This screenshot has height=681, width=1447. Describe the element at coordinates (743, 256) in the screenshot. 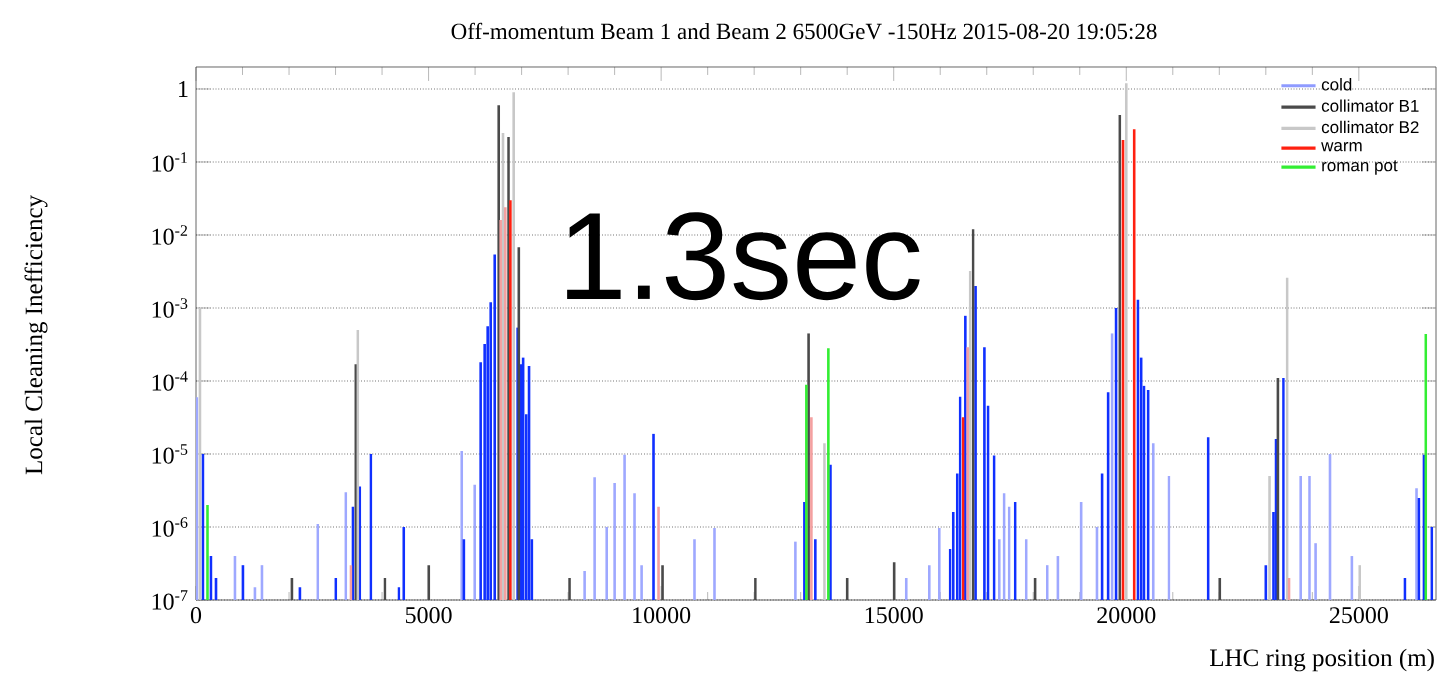

I see `annotation: 1.3sec` at that location.